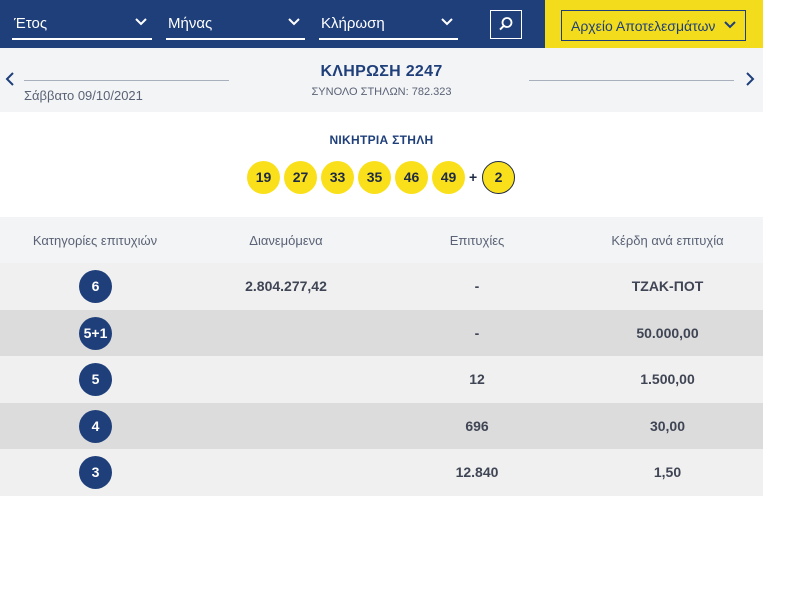 The height and width of the screenshot is (591, 805). Describe the element at coordinates (448, 177) in the screenshot. I see `winning-number: 49` at that location.